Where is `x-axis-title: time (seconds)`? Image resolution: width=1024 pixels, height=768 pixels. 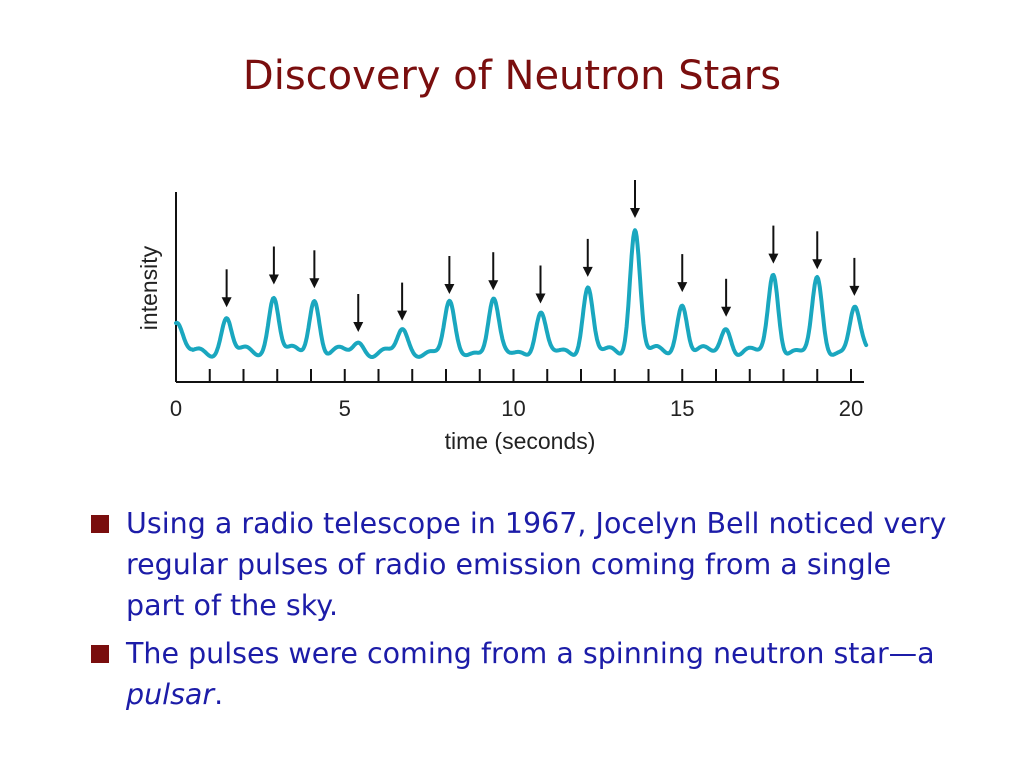
x-axis-title: time (seconds) is located at coordinates (520, 441).